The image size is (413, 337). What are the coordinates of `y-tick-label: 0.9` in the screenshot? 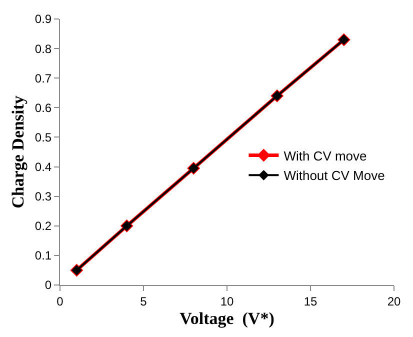 It's located at (43, 19).